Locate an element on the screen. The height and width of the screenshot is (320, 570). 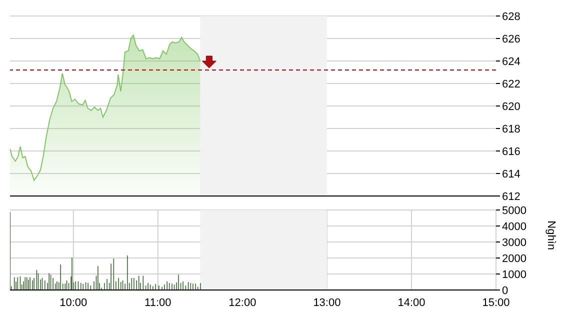
y-tick-label: 622 is located at coordinates (511, 84).